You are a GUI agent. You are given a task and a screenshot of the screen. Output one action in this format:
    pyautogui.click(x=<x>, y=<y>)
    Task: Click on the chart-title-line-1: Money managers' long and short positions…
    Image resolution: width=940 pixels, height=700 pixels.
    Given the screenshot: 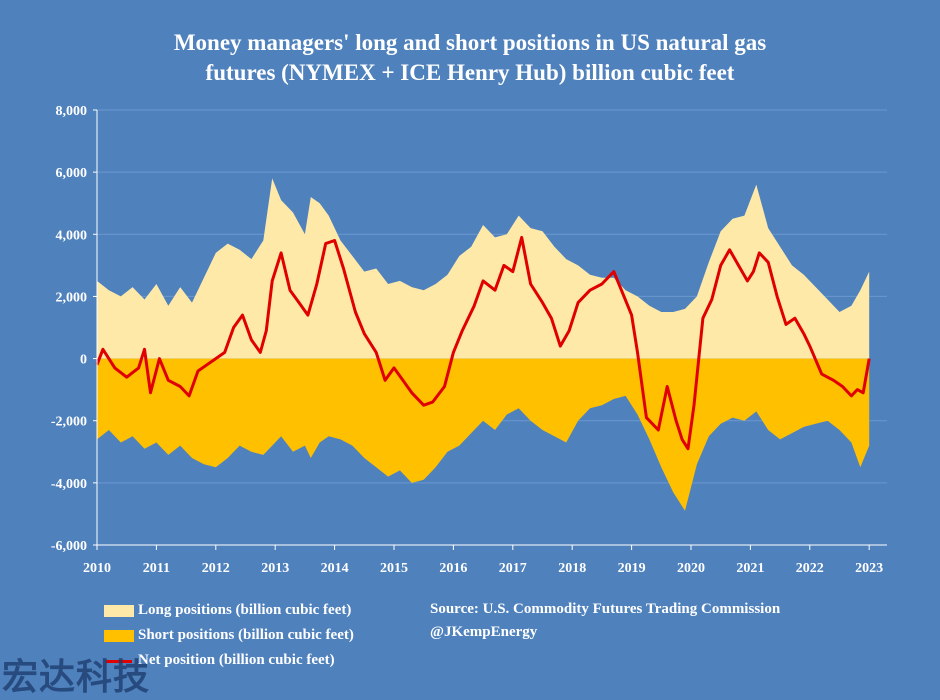 What is the action you would take?
    pyautogui.click(x=470, y=42)
    